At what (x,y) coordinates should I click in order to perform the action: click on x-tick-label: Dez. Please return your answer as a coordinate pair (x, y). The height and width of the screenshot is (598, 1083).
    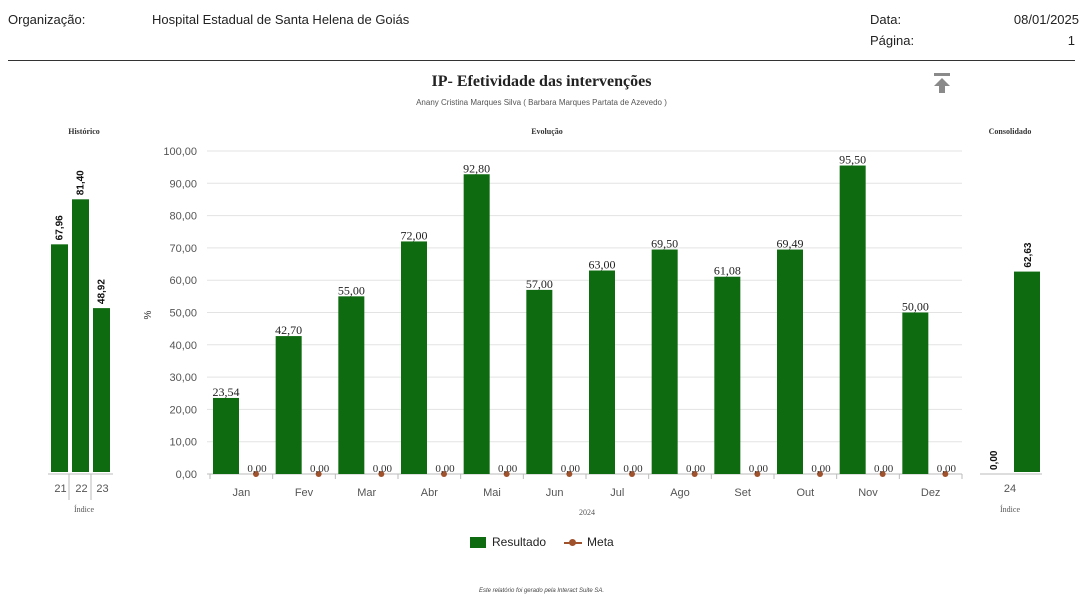
    Looking at the image, I should click on (931, 493).